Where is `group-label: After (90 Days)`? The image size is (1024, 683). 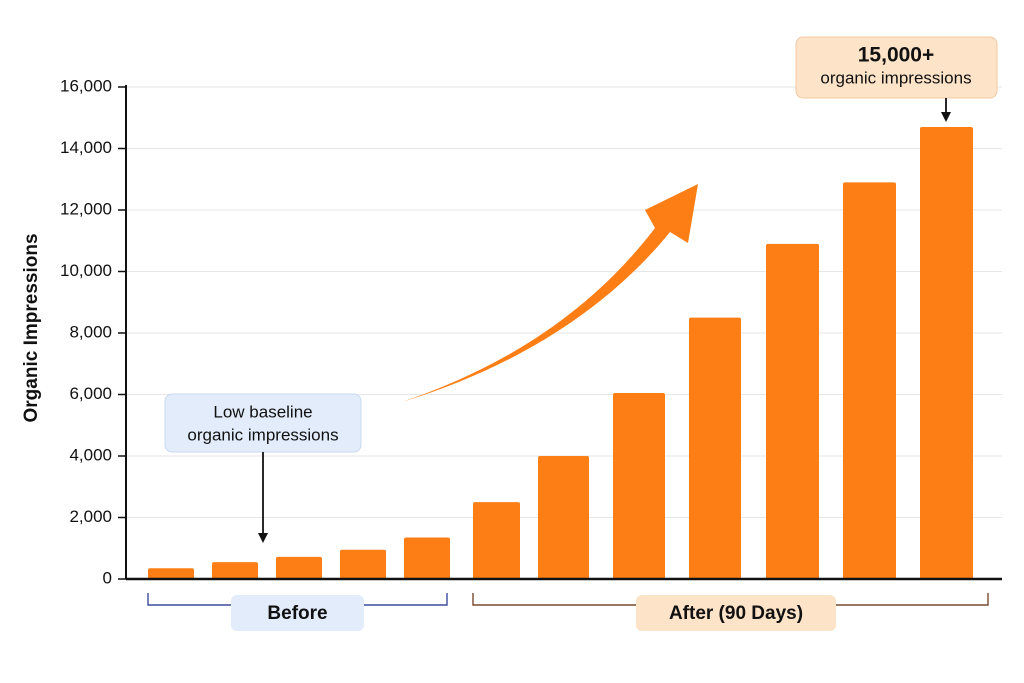
group-label: After (90 Days) is located at coordinates (736, 613).